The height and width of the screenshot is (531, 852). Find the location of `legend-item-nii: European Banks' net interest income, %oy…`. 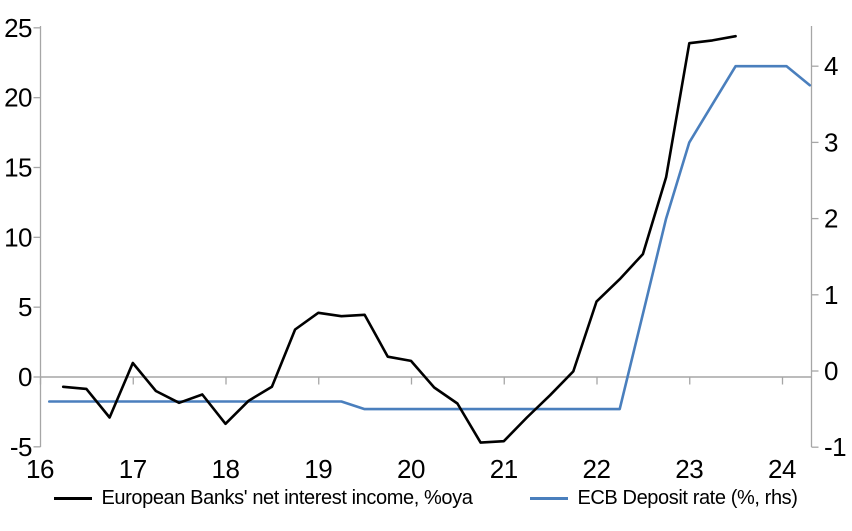

legend-item-nii: European Banks' net interest income, %oy… is located at coordinates (263, 498).